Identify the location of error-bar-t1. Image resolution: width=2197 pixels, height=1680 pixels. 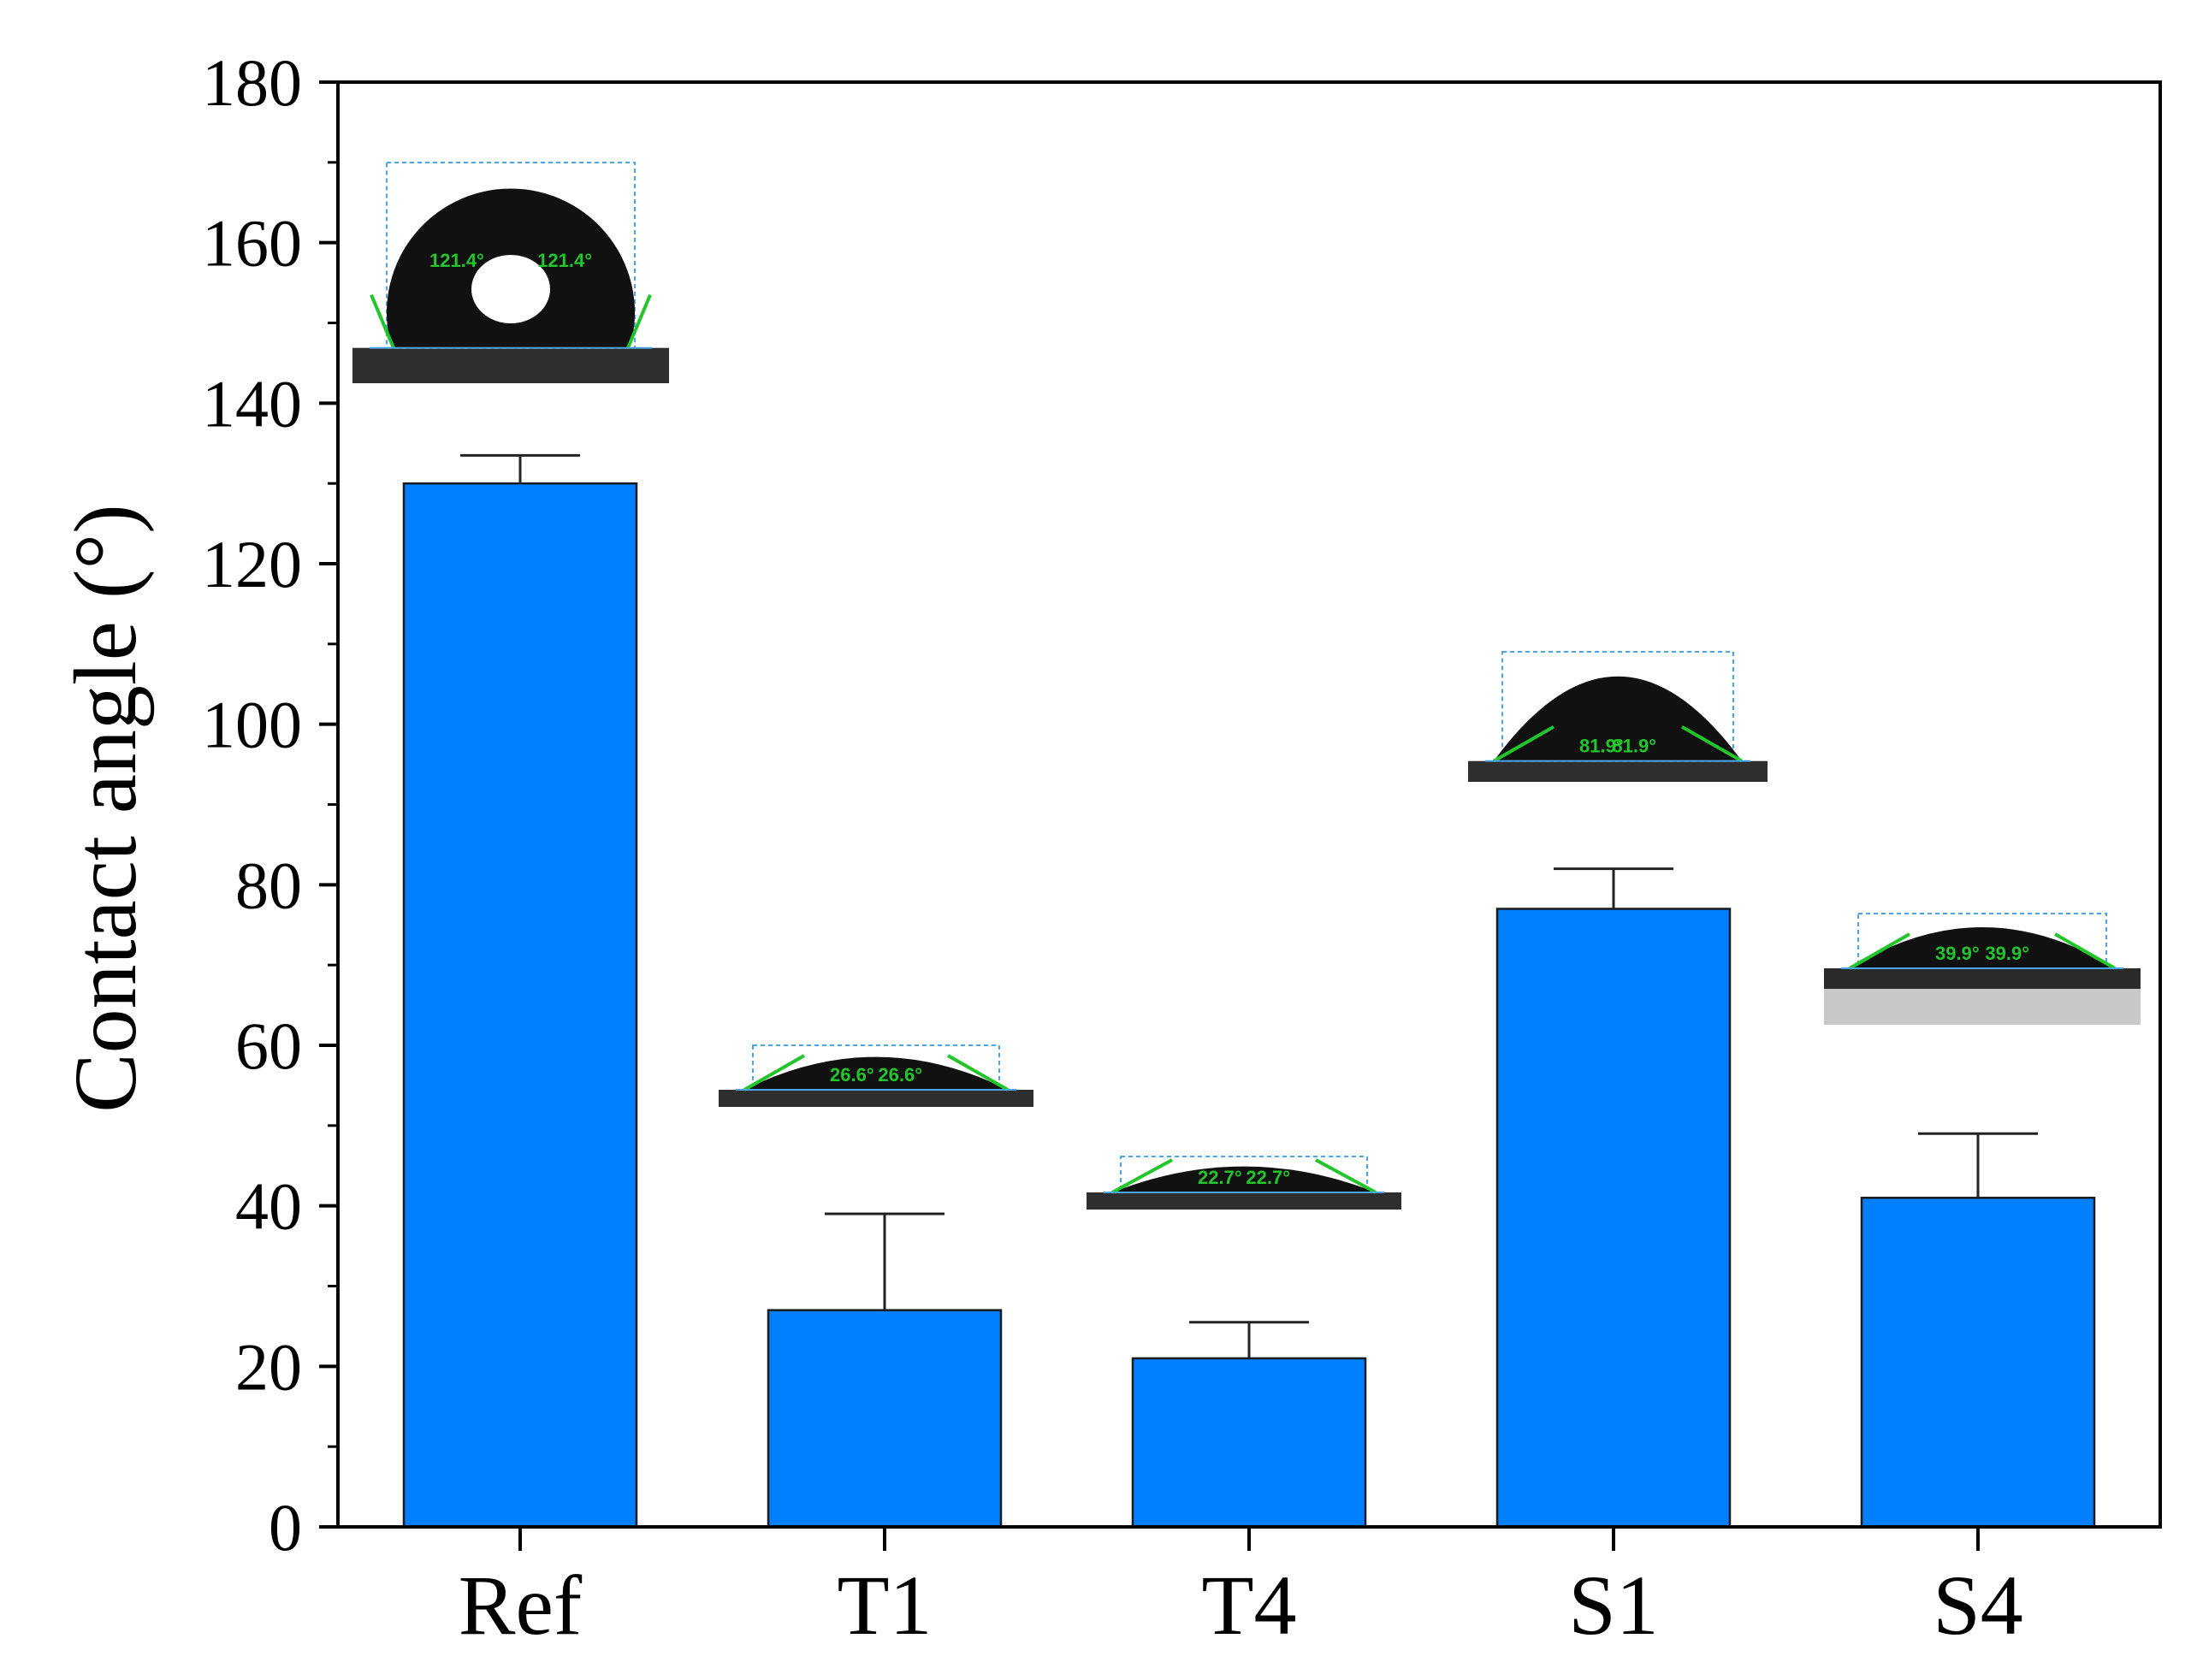
(885, 1261).